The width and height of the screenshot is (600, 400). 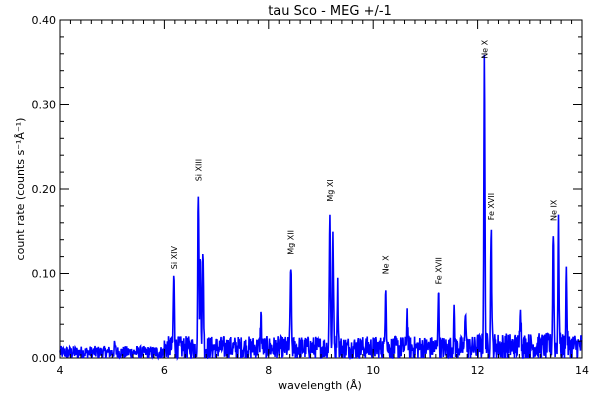 What do you see at coordinates (174, 258) in the screenshot?
I see `line-label: Si XIV` at bounding box center [174, 258].